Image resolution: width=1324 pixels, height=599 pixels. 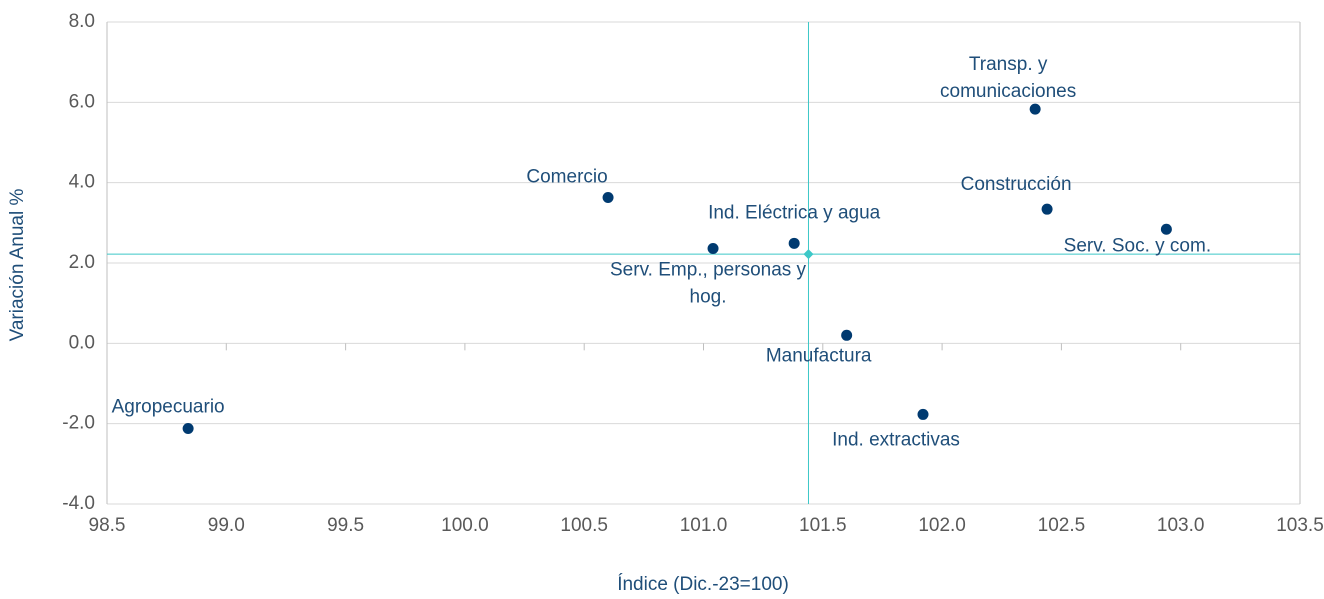 I want to click on point-label: comunicaciones, so click(x=1008, y=91).